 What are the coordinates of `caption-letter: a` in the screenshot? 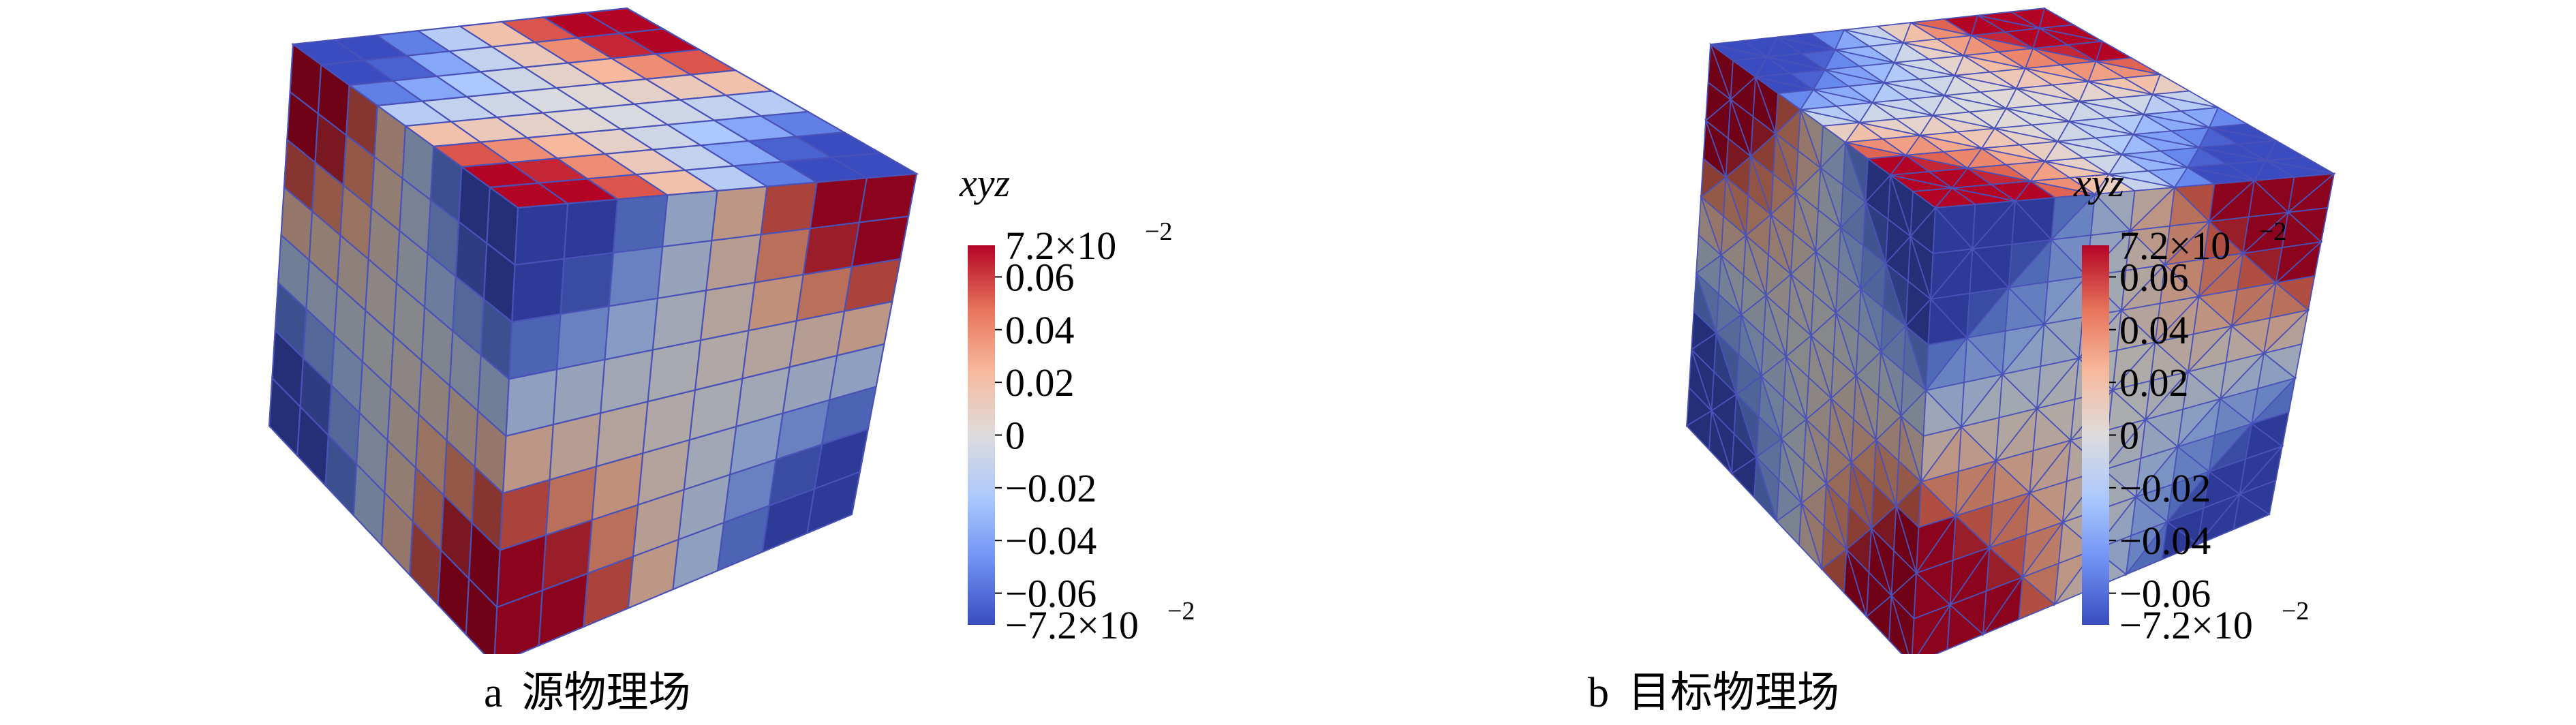 It's located at (494, 693).